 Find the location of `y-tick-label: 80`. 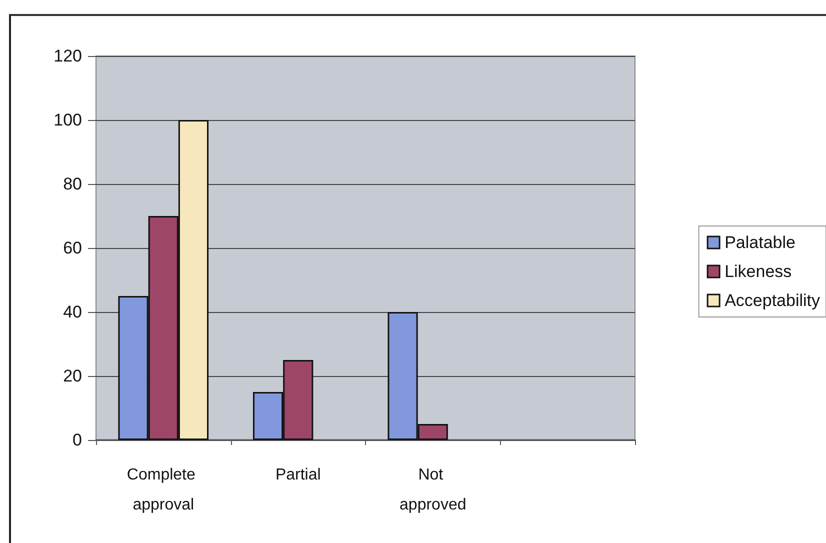

y-tick-label: 80 is located at coordinates (72, 184).